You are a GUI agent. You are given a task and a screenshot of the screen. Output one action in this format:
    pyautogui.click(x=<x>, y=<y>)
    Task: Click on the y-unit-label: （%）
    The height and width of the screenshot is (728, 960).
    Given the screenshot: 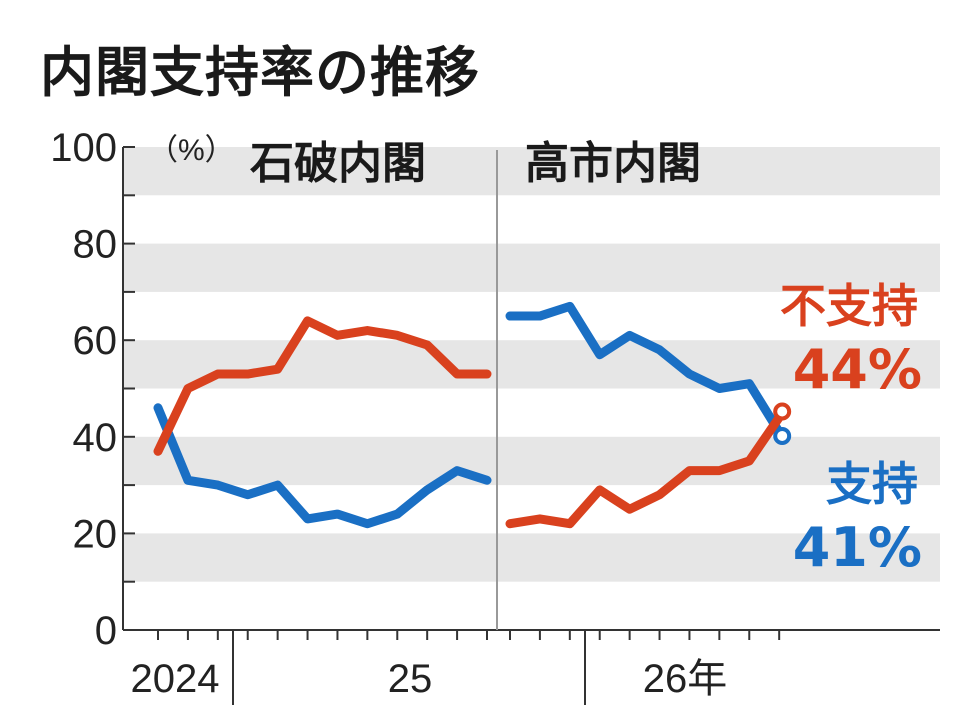 What is the action you would take?
    pyautogui.click(x=191, y=150)
    